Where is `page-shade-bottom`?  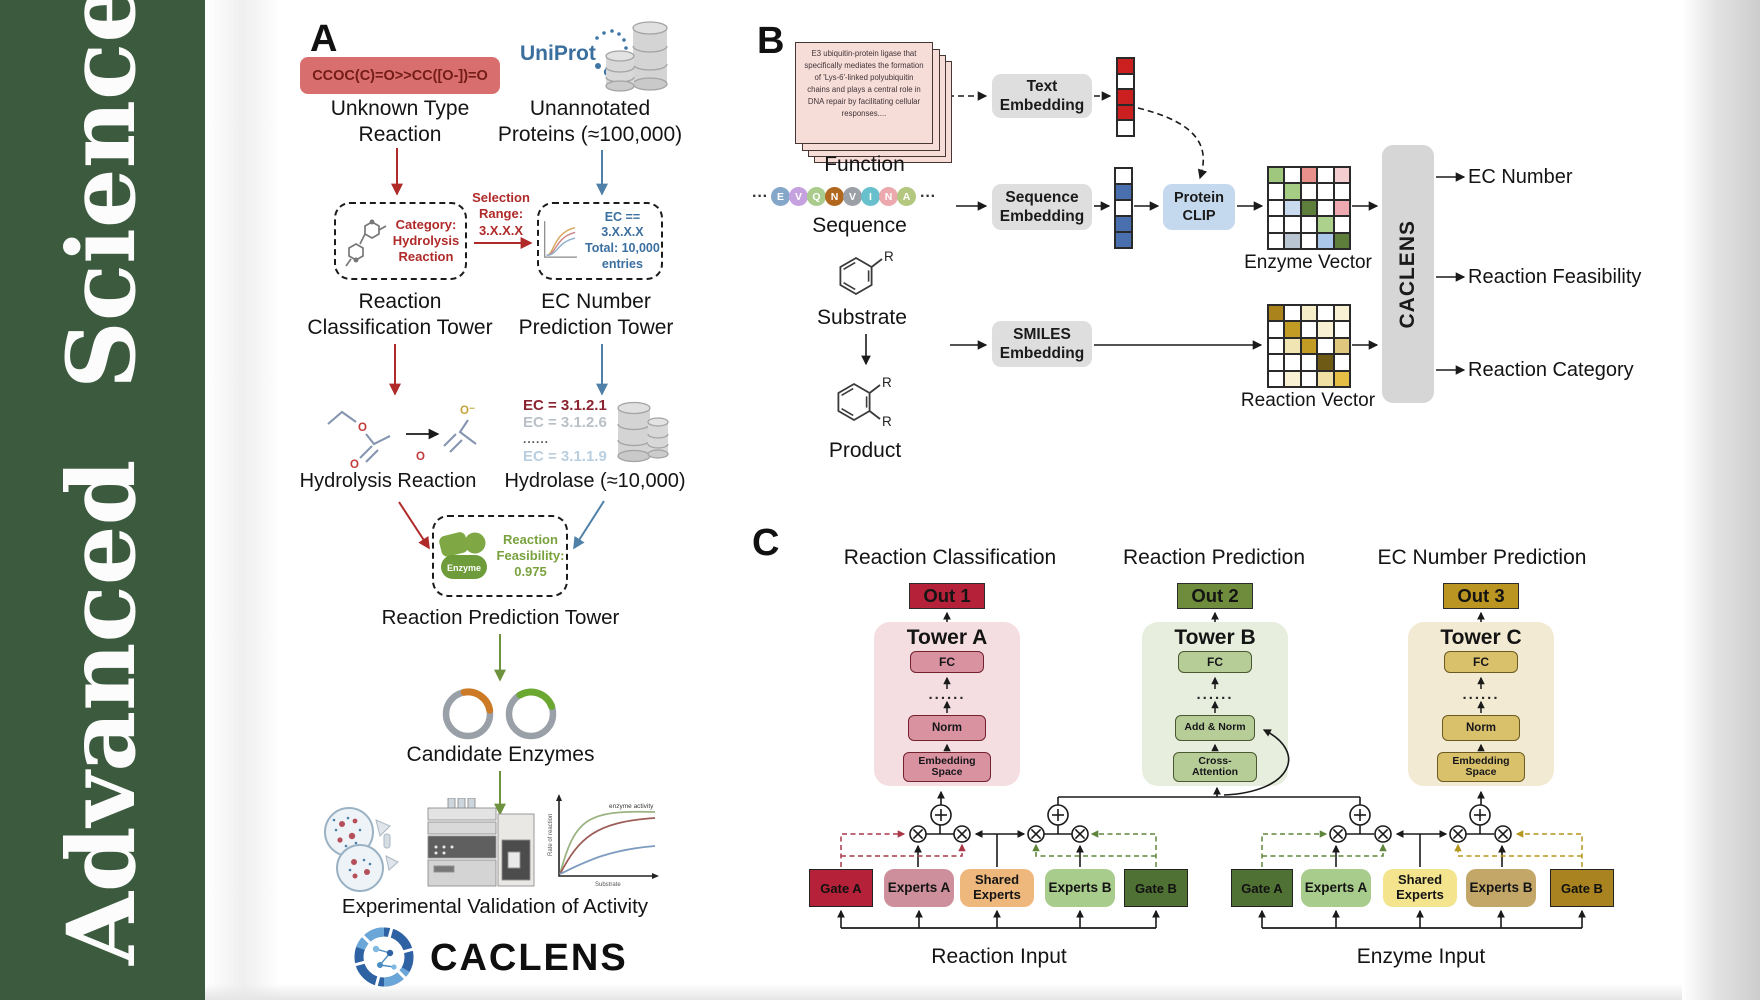
page-shade-bottom is located at coordinates (943, 992).